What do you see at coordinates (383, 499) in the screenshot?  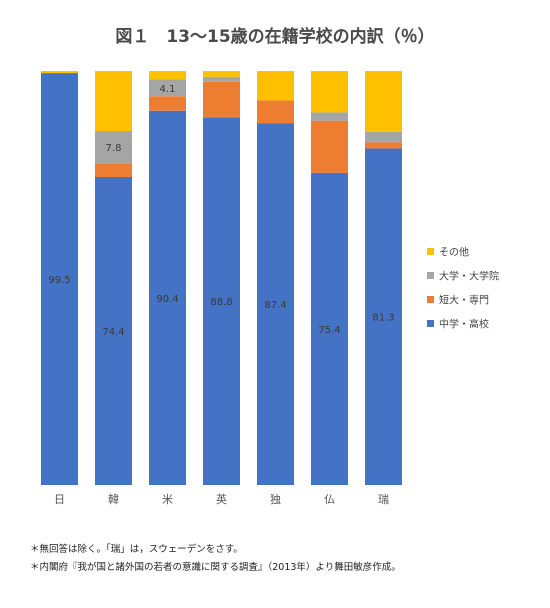 I see `x-tick-label-7: 瑞` at bounding box center [383, 499].